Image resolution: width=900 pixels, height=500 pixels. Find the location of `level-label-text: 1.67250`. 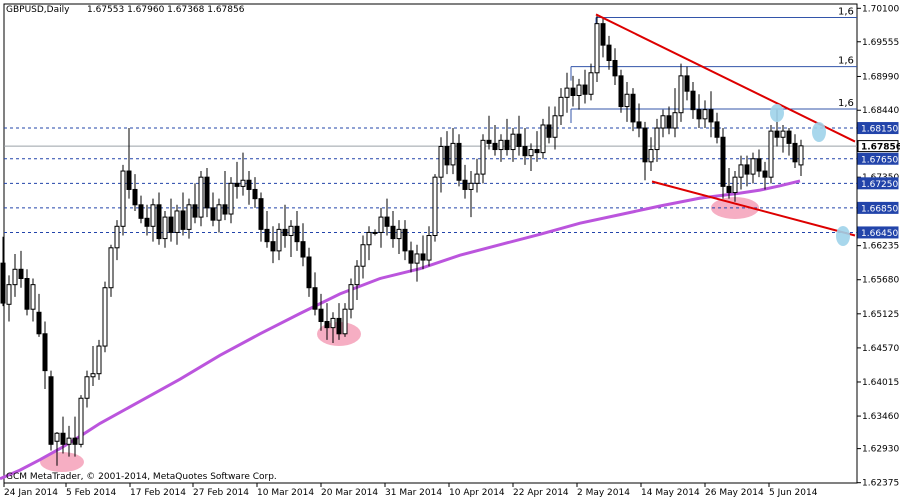

level-label-text: 1.67250 is located at coordinates (879, 185).